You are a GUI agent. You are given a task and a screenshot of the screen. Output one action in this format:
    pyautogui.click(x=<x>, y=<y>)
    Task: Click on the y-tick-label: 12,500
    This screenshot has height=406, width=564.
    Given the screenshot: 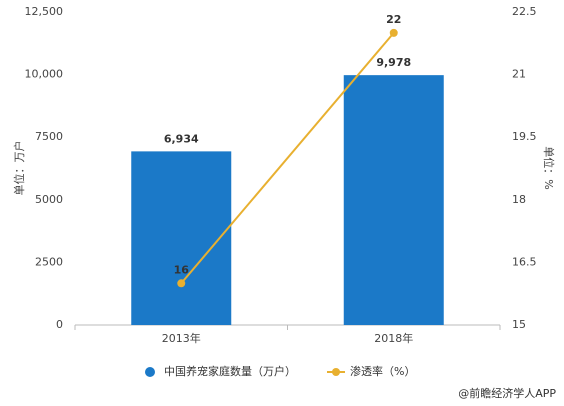 What is the action you would take?
    pyautogui.click(x=44, y=11)
    